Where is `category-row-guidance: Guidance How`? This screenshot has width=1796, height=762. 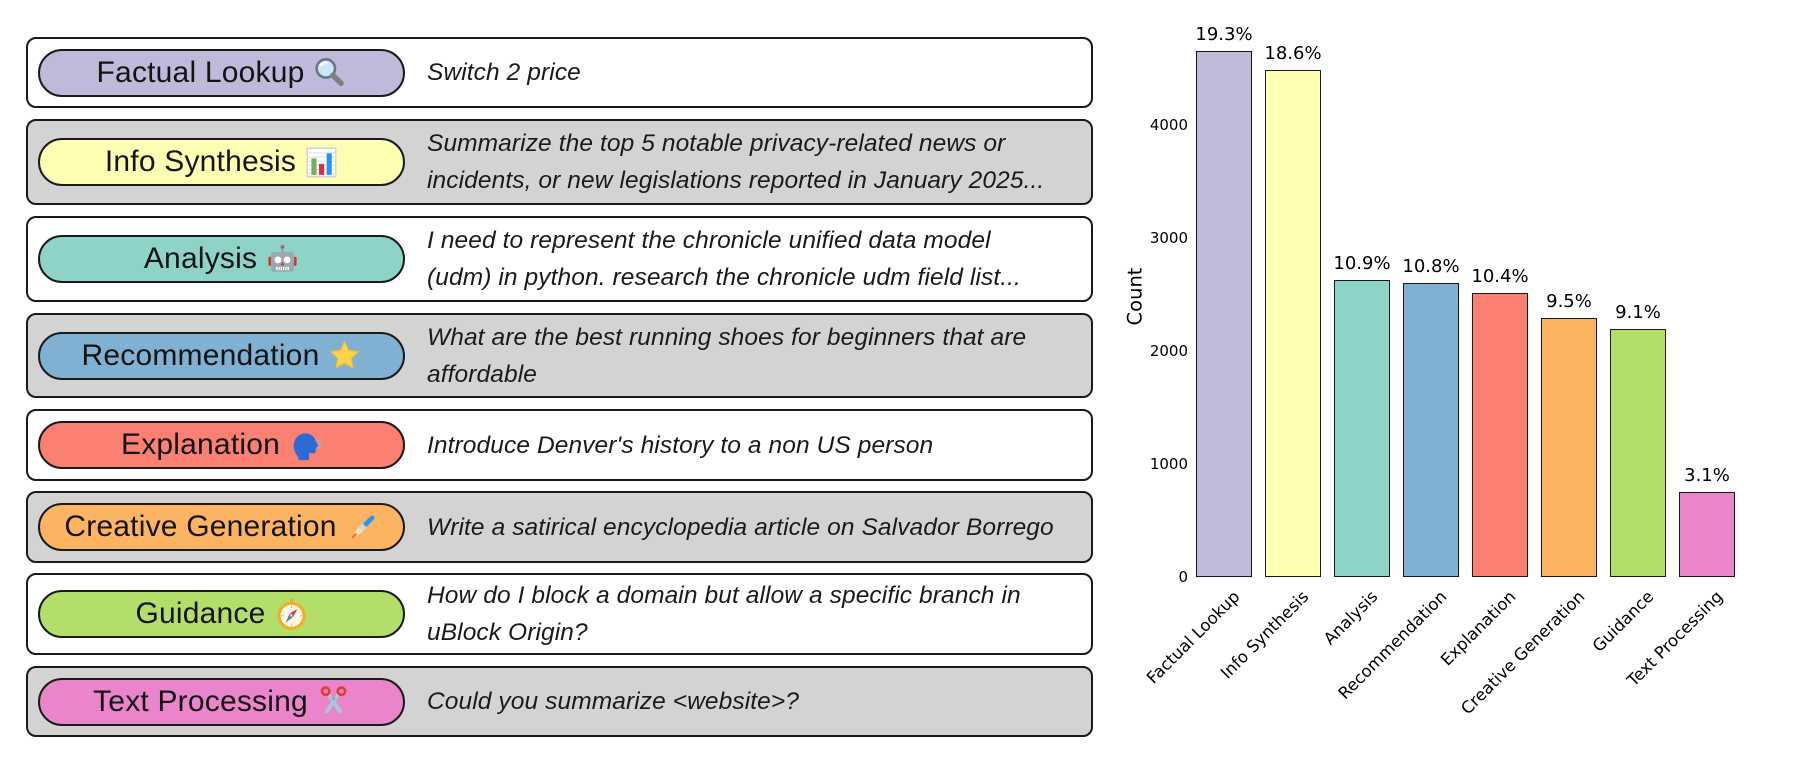
category-row-guidance: Guidance How is located at coordinates (559, 614).